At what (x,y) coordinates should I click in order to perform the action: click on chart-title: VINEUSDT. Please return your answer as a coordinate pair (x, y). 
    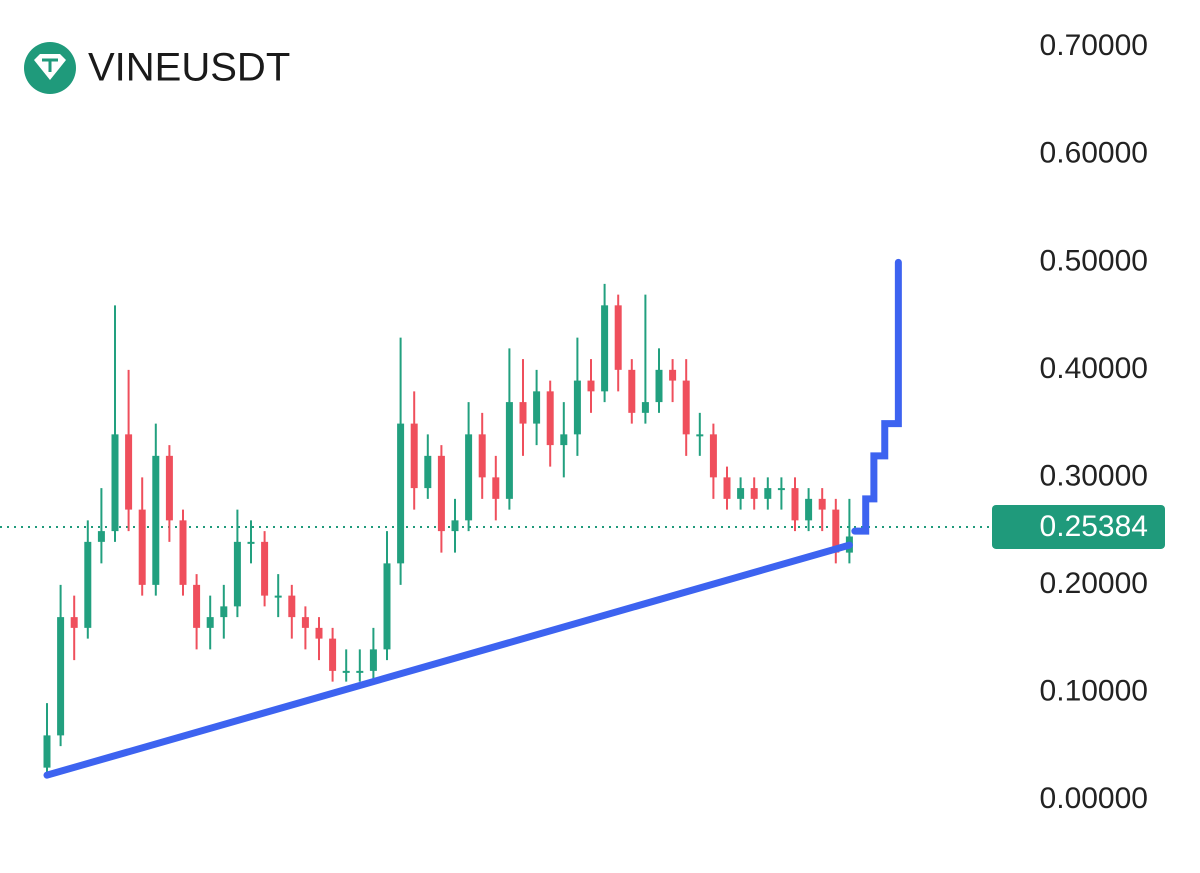
    Looking at the image, I should click on (189, 68).